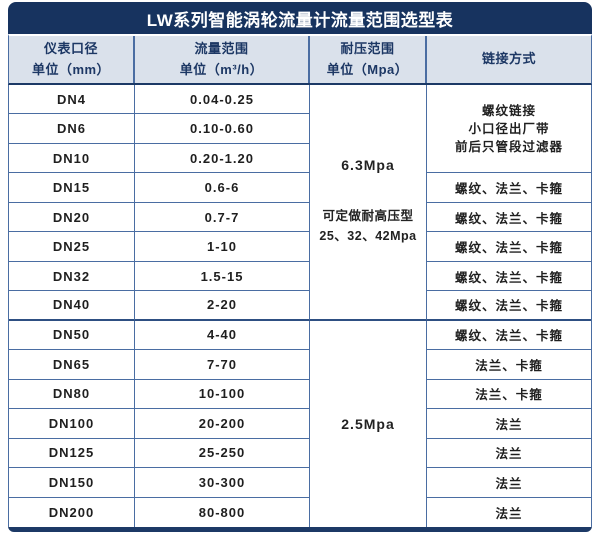  I want to click on header-cell-pressure: 耐压范围 单位（Mpa）, so click(368, 59).